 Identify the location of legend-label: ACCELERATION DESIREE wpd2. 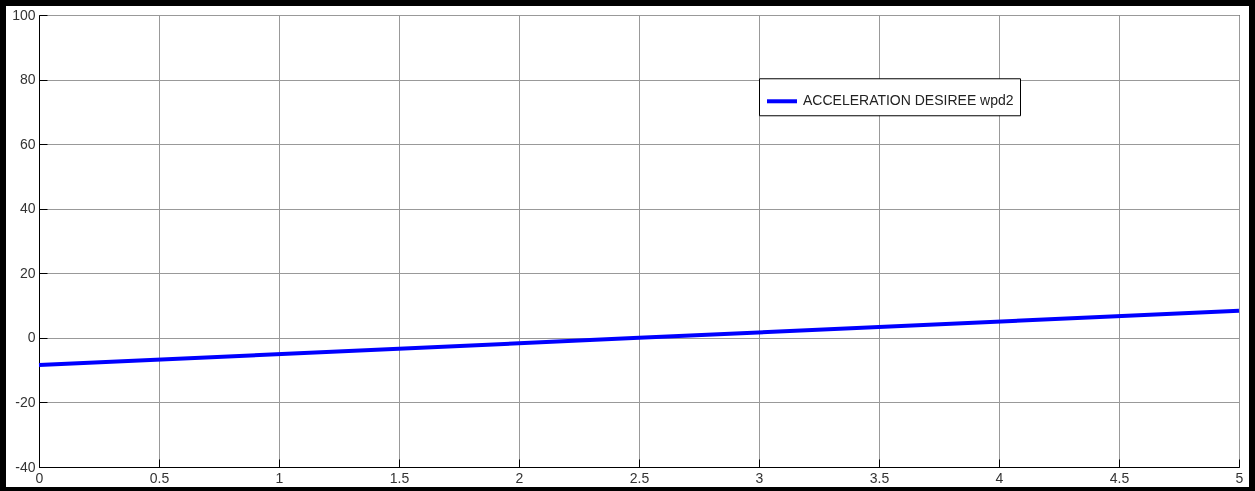
(908, 100).